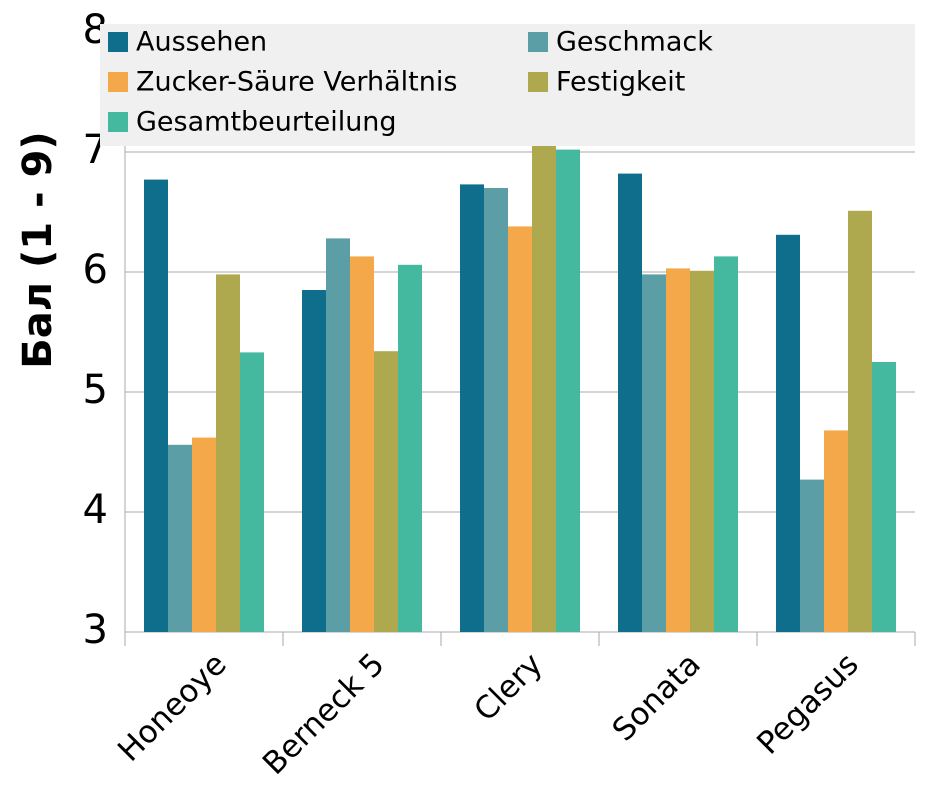  What do you see at coordinates (95, 630) in the screenshot?
I see `y-tick-label: 3` at bounding box center [95, 630].